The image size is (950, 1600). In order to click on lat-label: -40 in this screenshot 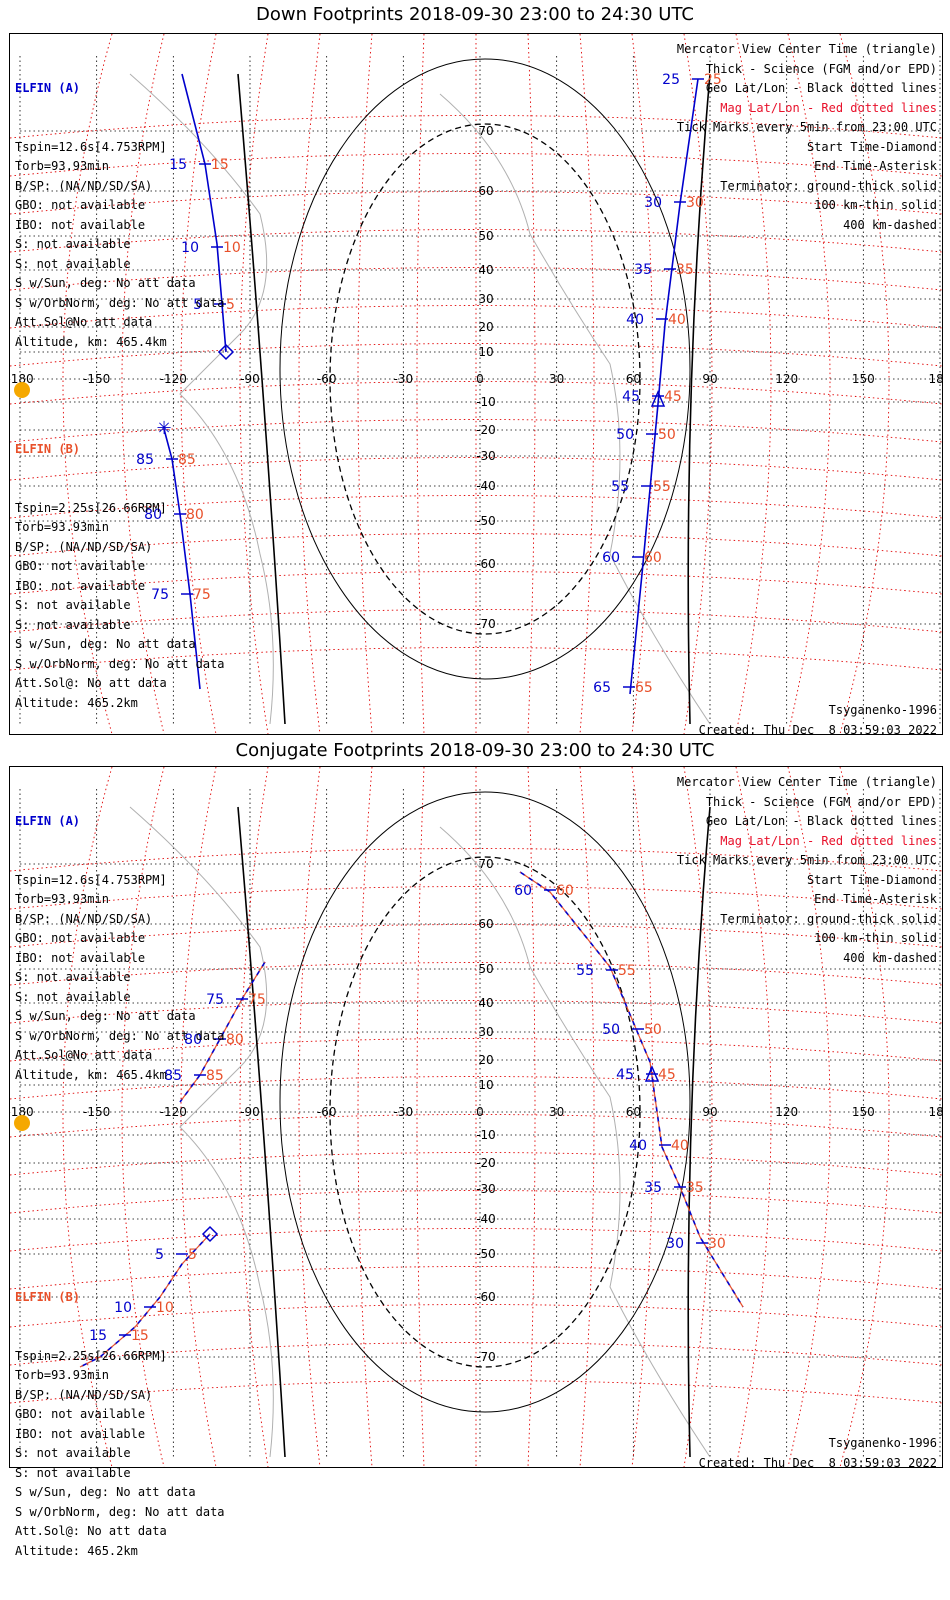, I will do `click(486, 486)`.